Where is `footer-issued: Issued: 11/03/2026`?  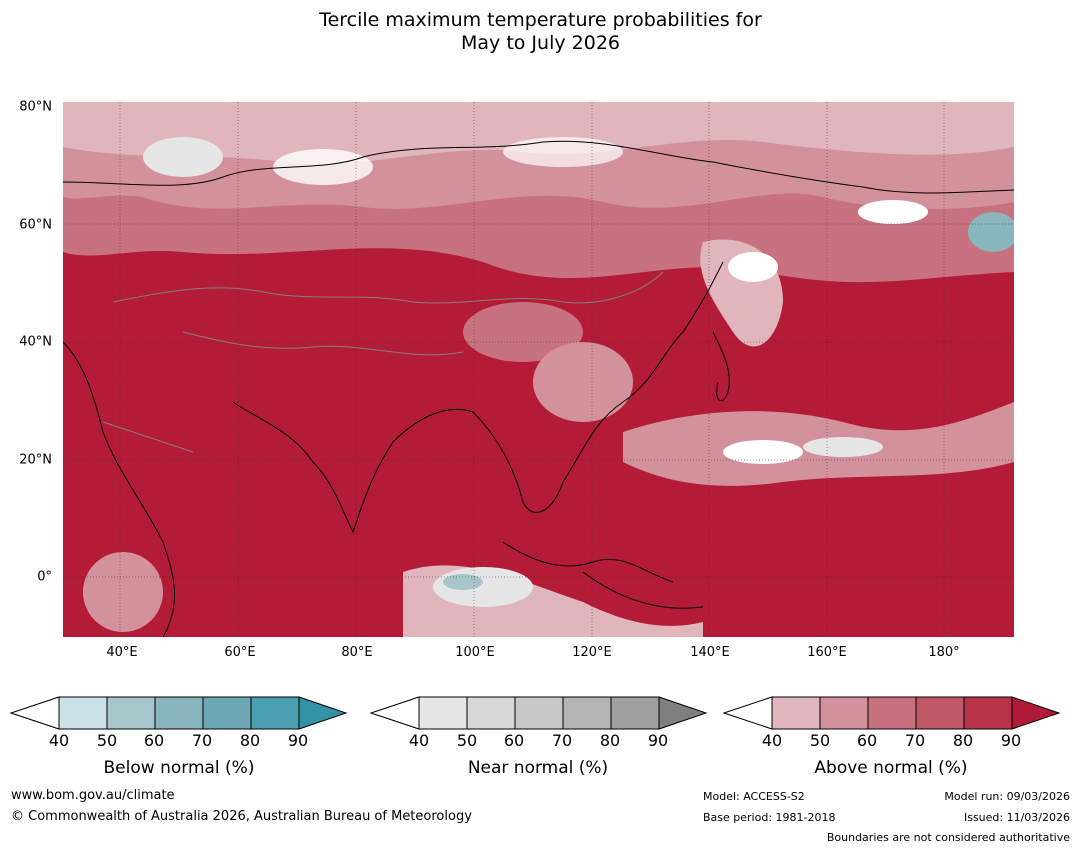
footer-issued: Issued: 11/03/2026 is located at coordinates (1016, 817).